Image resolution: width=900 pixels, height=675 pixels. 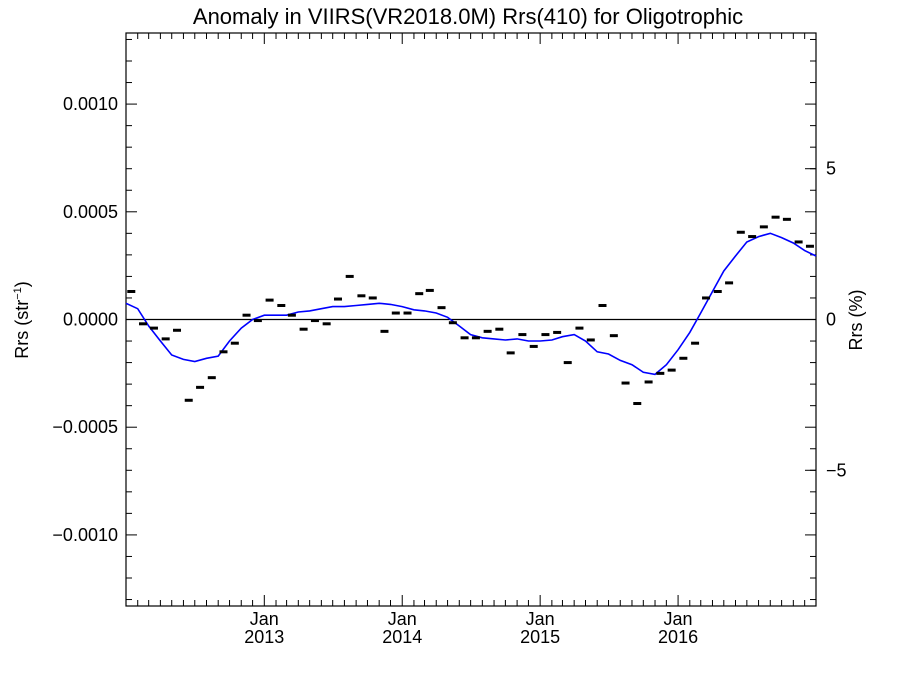 What do you see at coordinates (856, 320) in the screenshot?
I see `y-axis-label-right: Rrs (%)` at bounding box center [856, 320].